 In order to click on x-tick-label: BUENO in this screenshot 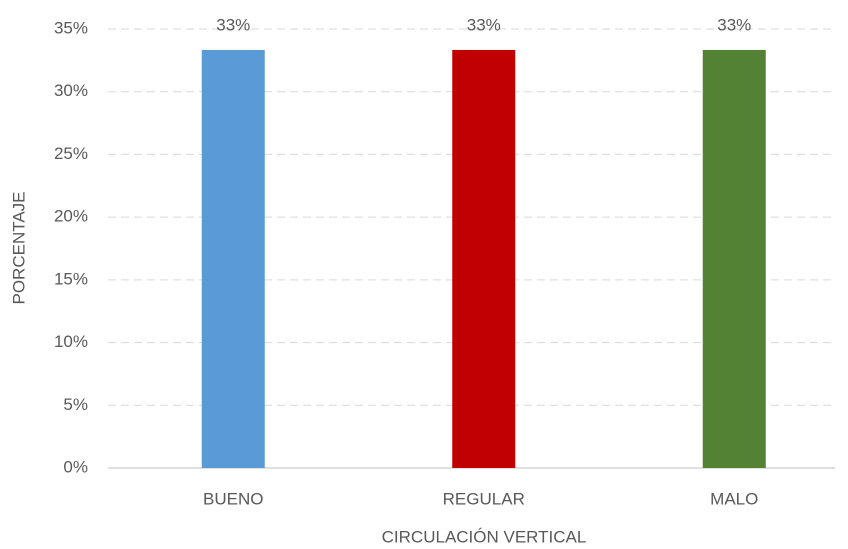, I will do `click(233, 498)`.